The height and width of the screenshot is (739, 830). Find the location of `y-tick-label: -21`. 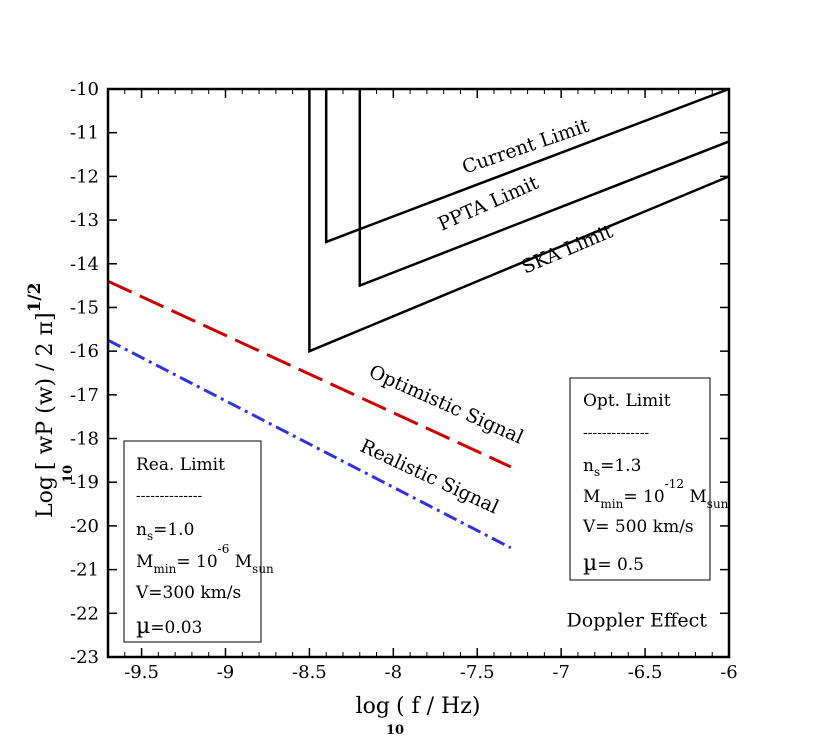

y-tick-label: -21 is located at coordinates (84, 570).